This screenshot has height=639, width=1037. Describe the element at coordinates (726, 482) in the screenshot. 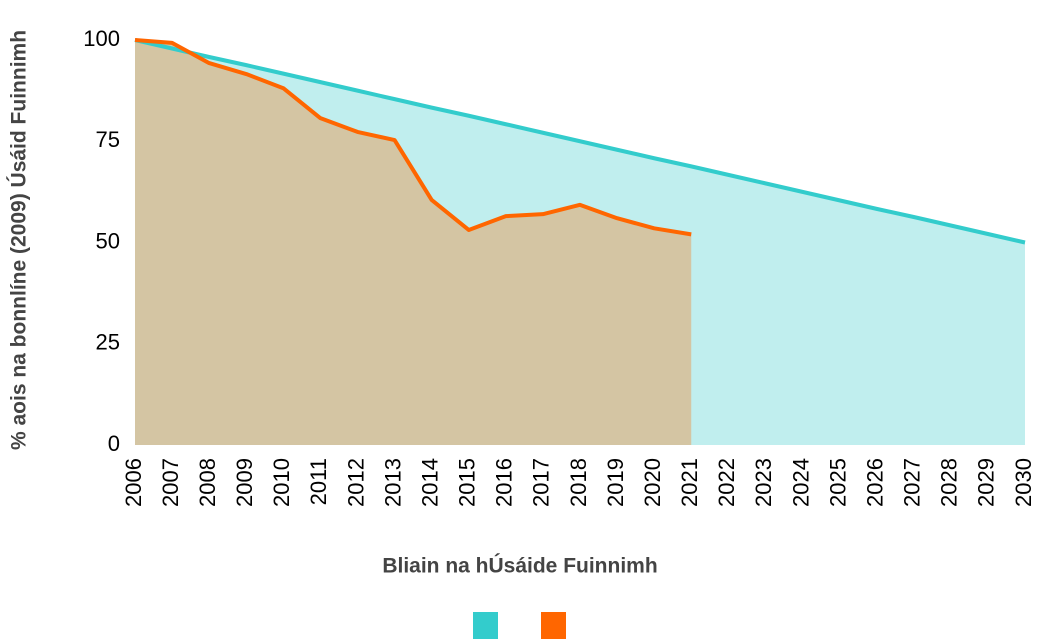

I see `x-tick-label: 2022` at that location.